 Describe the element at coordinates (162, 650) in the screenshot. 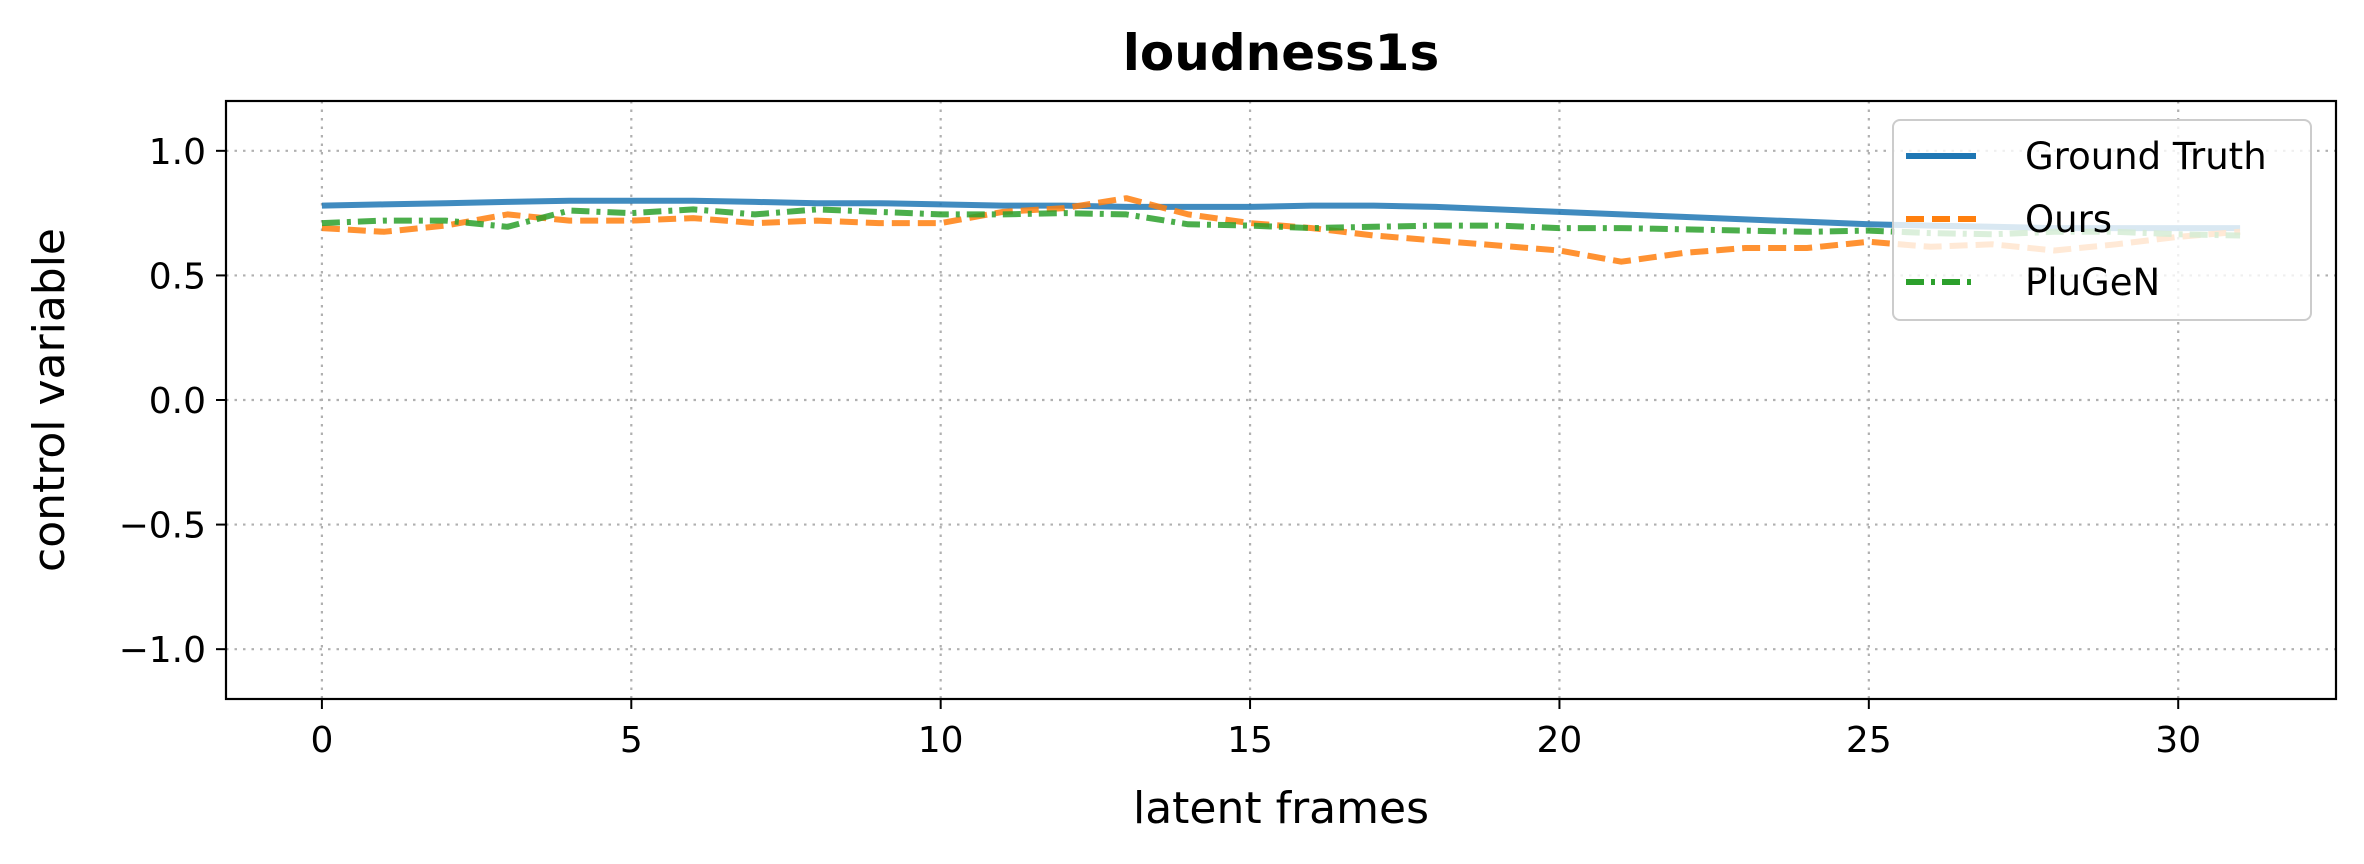

I see `y-tick-label: −1.0` at that location.